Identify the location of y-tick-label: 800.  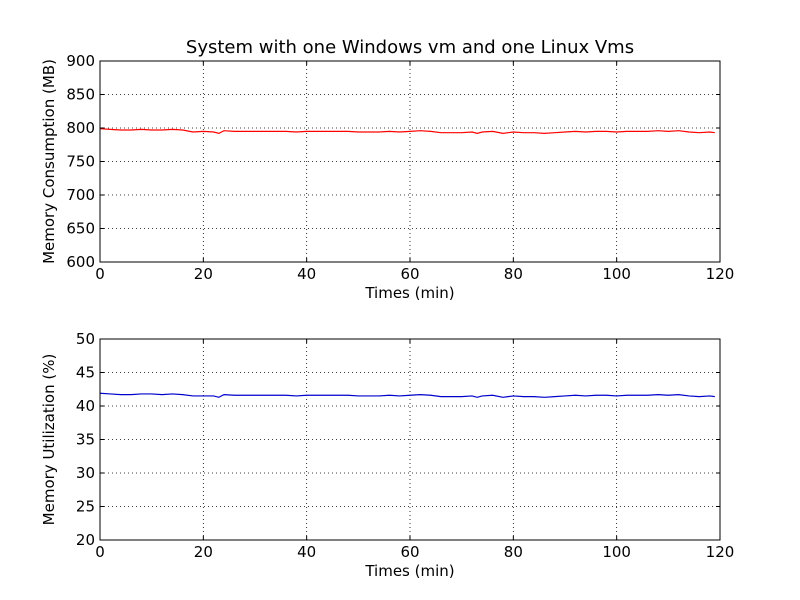
(80, 128).